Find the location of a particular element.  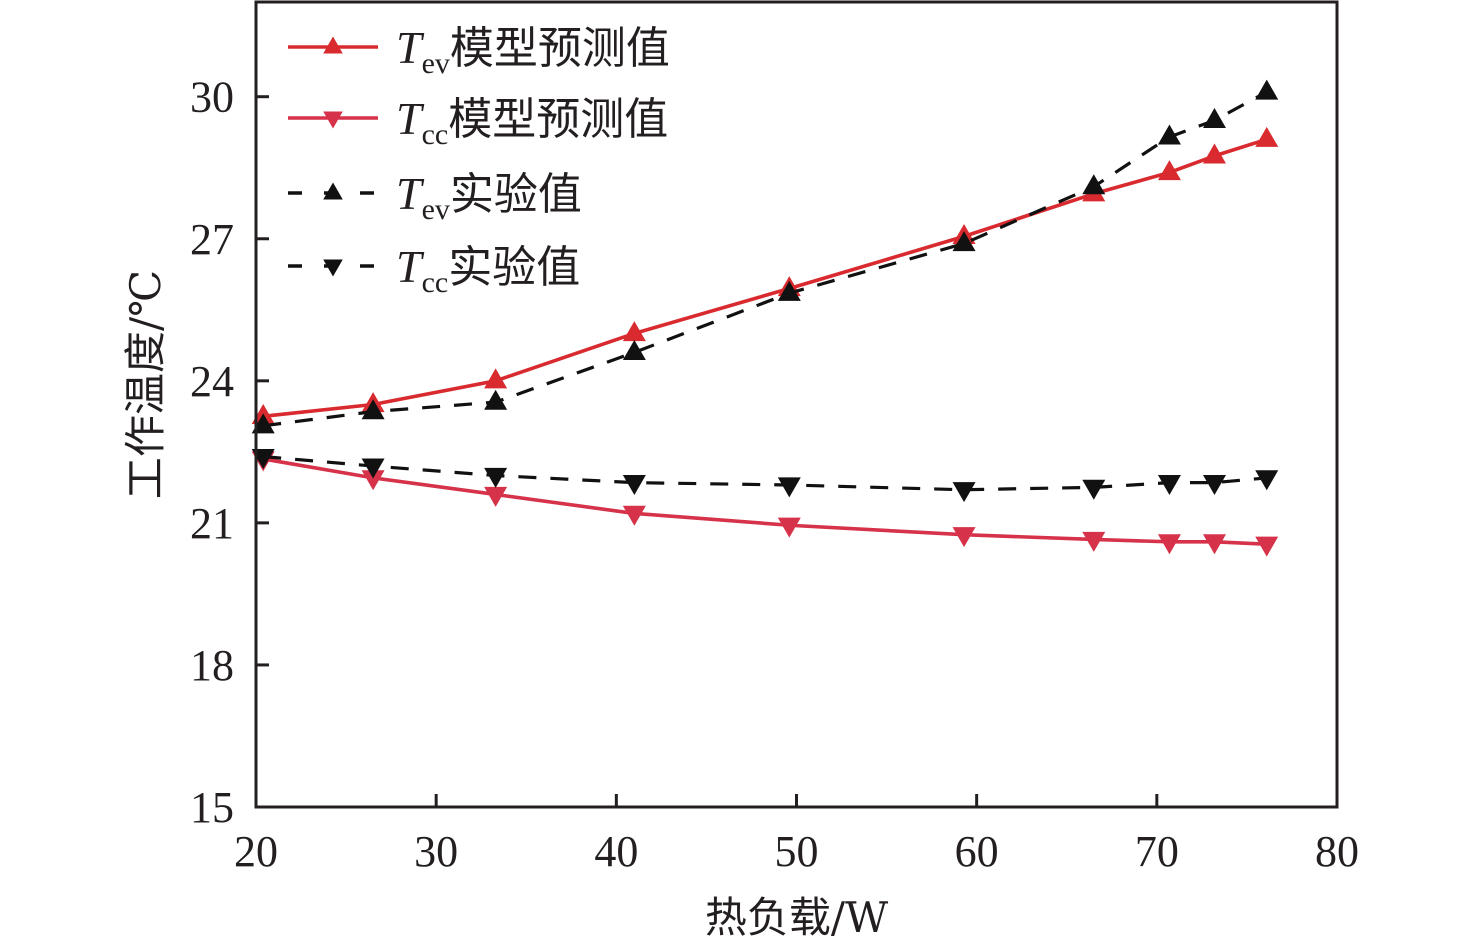

x-tick-label: 60 is located at coordinates (977, 851).